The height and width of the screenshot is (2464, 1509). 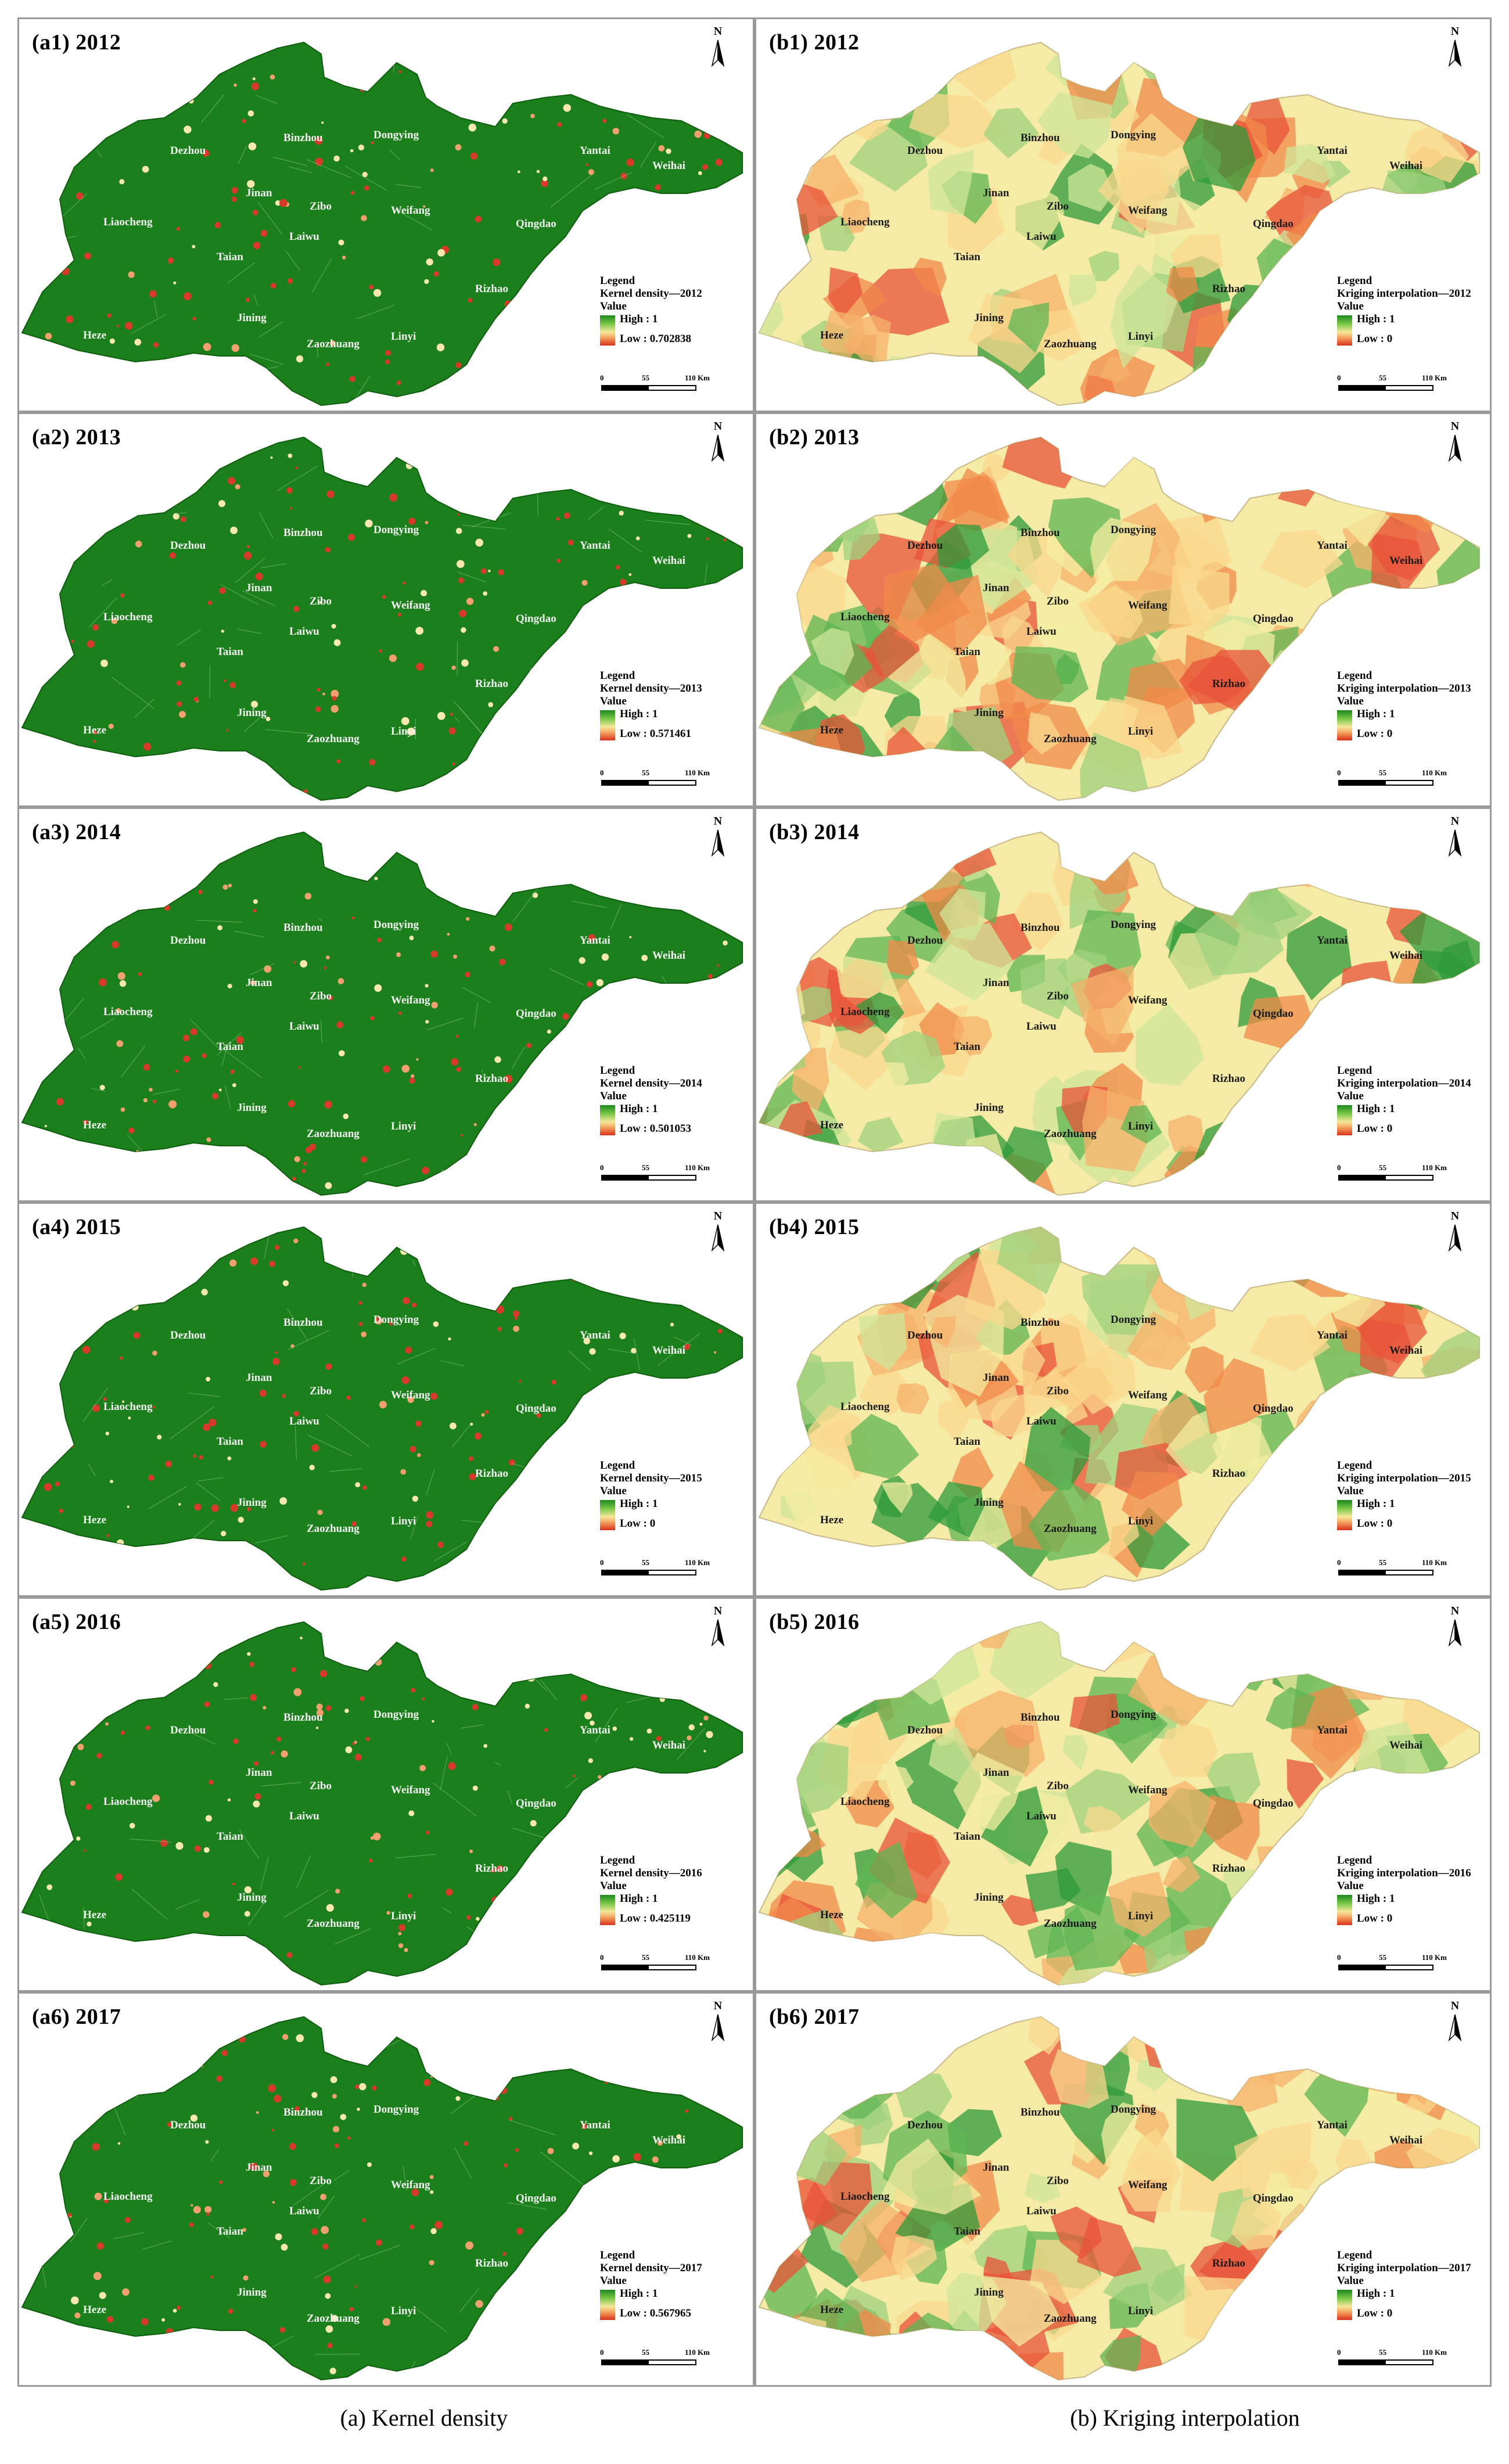 What do you see at coordinates (655, 1129) in the screenshot?
I see `legend-low: Low : 0.501053` at bounding box center [655, 1129].